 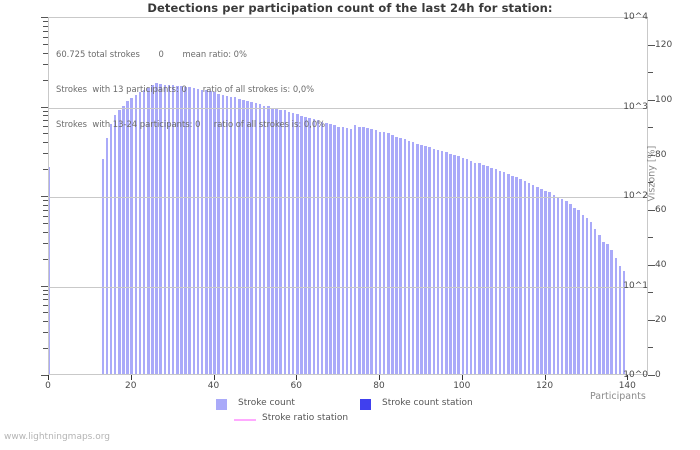 What do you see at coordinates (658, 375) in the screenshot?
I see `y2-axis-tick-label: 0` at bounding box center [658, 375].